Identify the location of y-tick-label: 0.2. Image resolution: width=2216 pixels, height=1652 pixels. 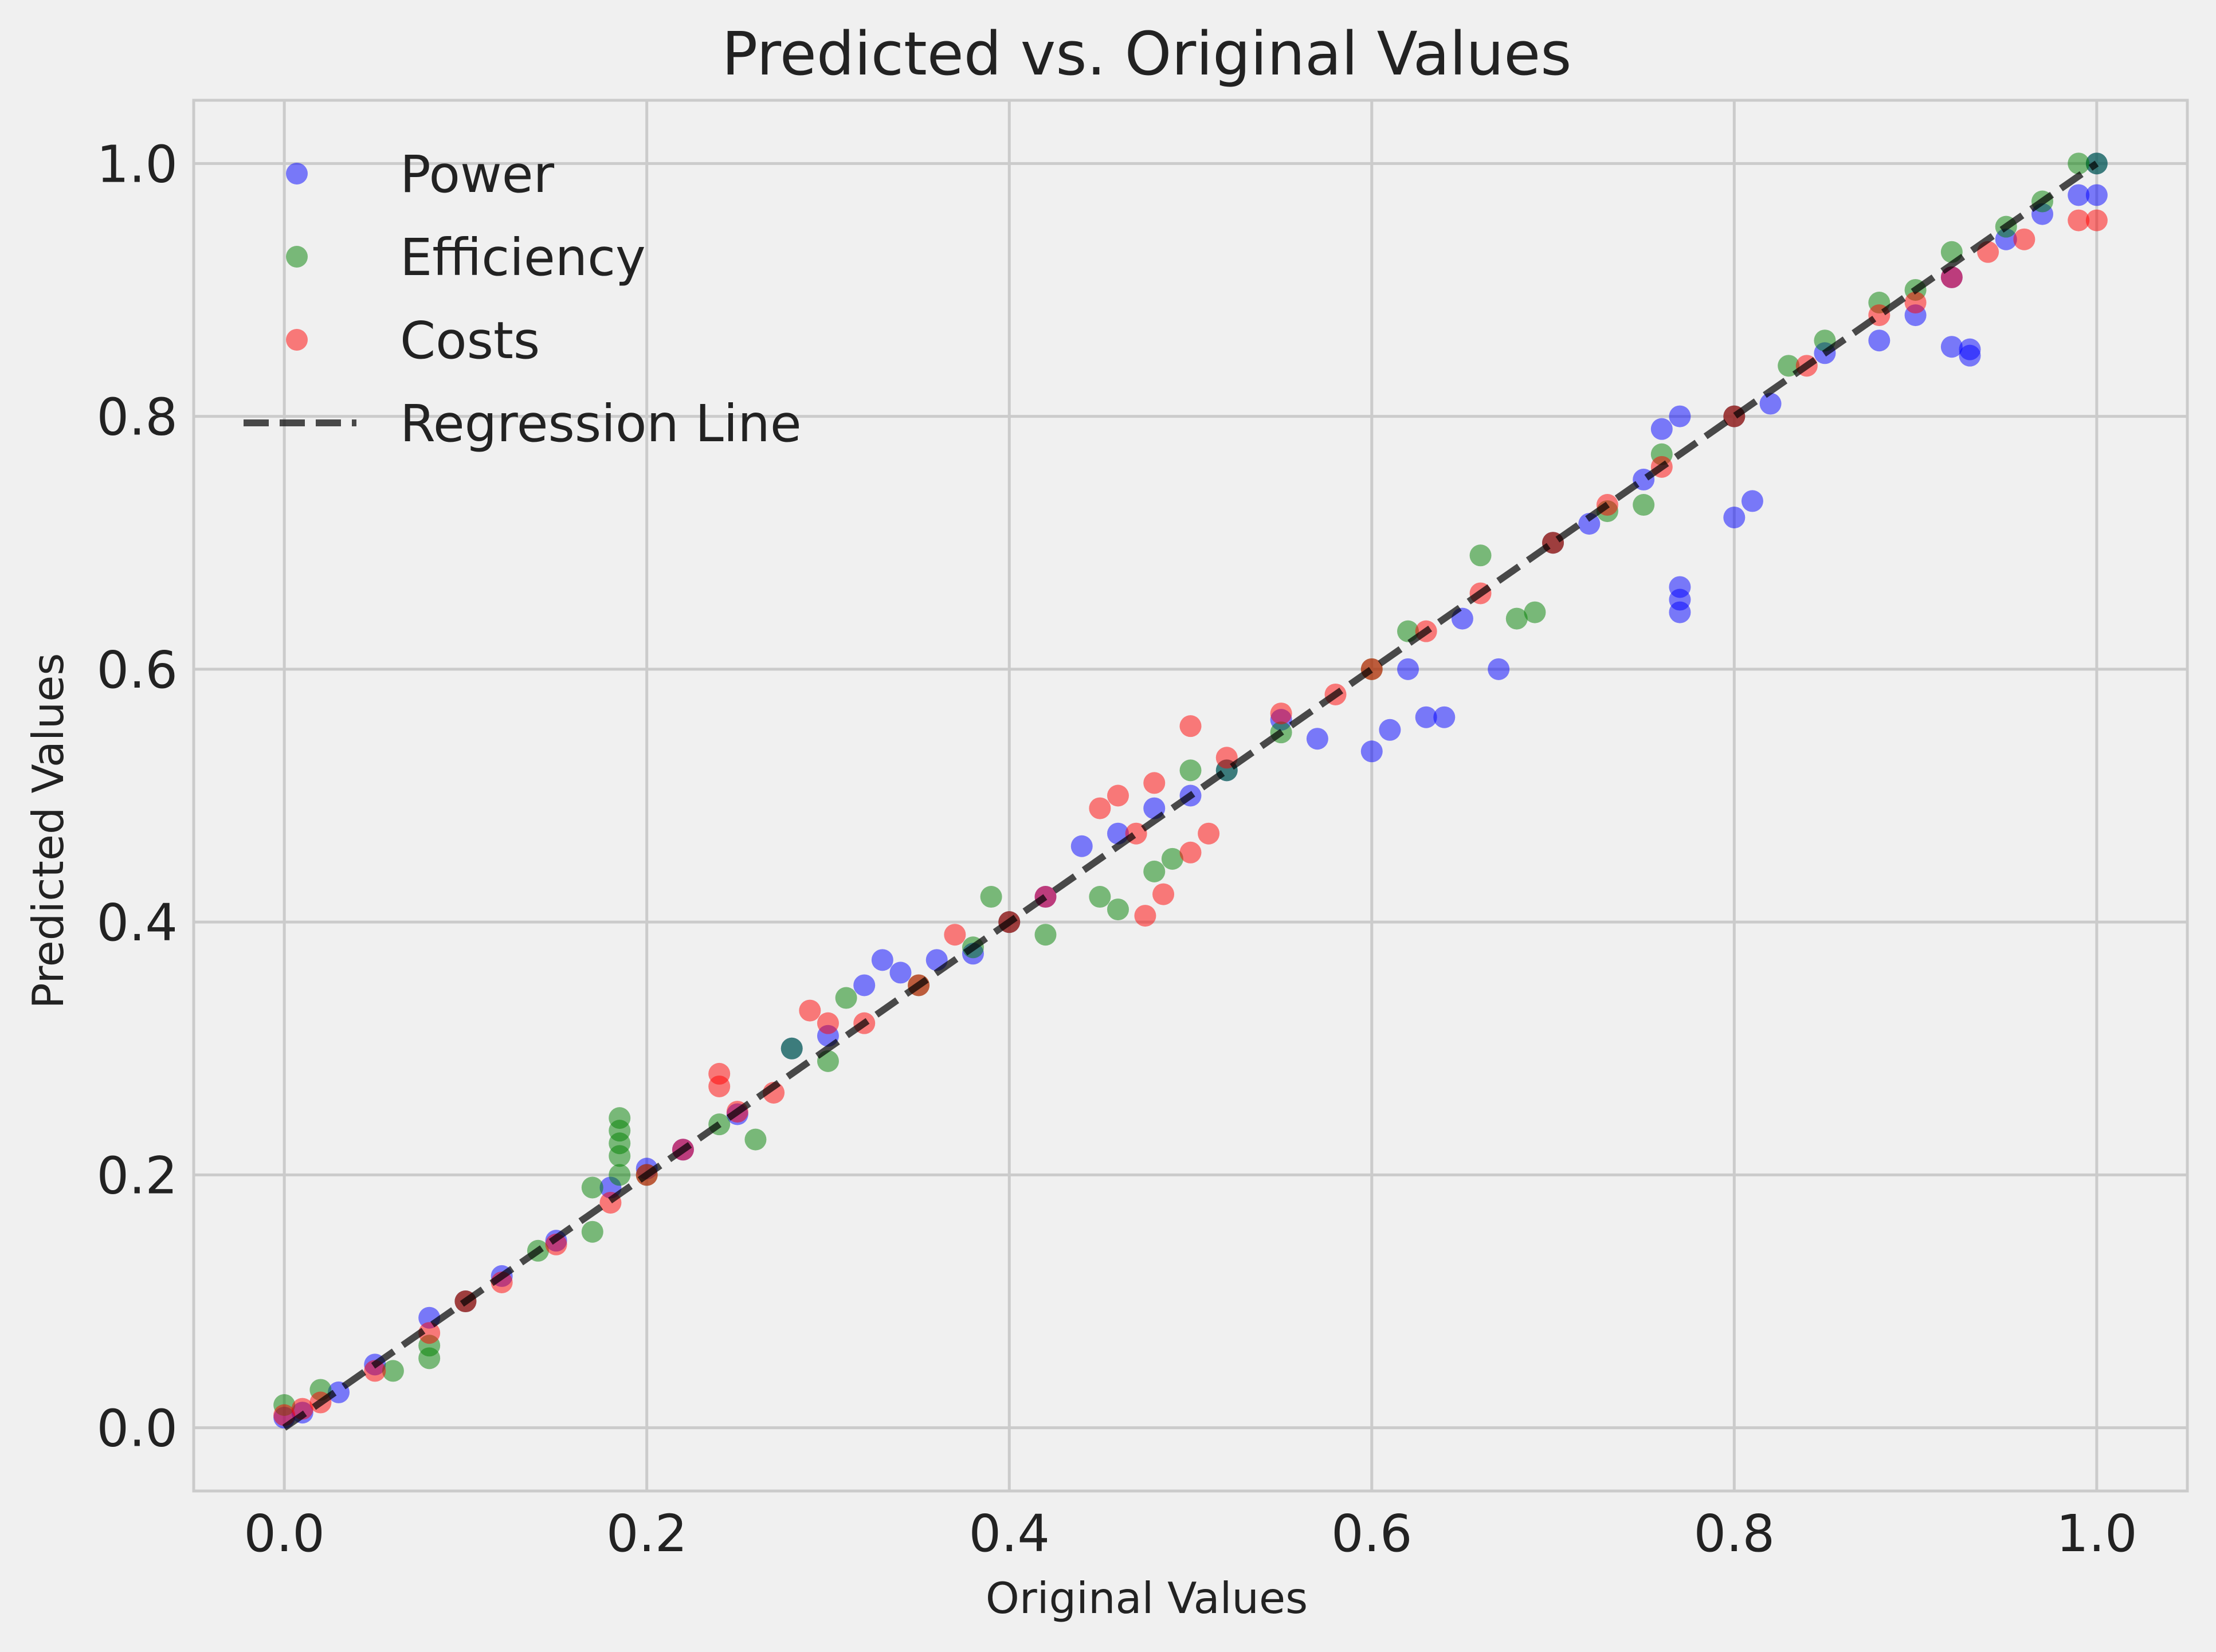
(137, 1175).